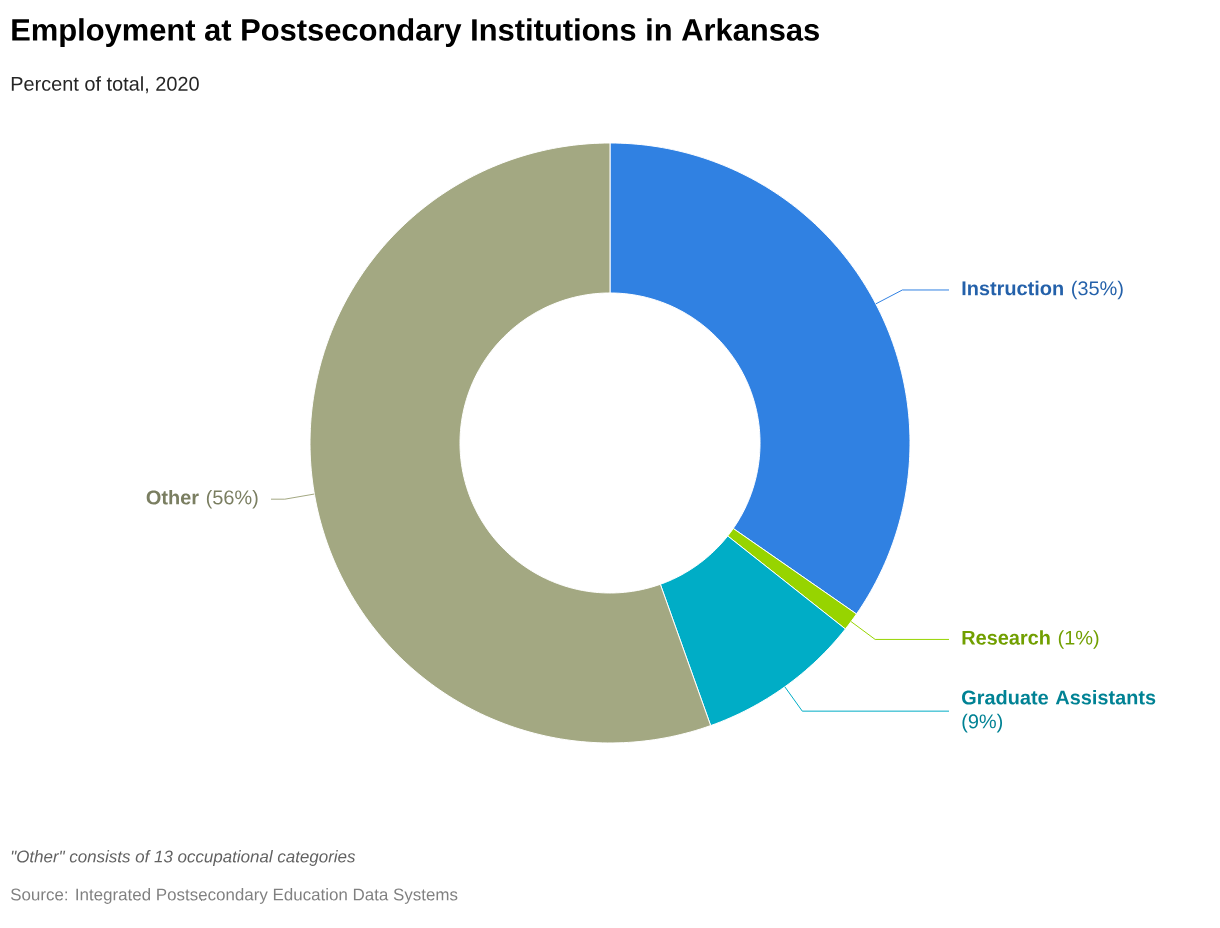 Image resolution: width=1220 pixels, height=928 pixels. I want to click on data-label: (9%), so click(982, 723).